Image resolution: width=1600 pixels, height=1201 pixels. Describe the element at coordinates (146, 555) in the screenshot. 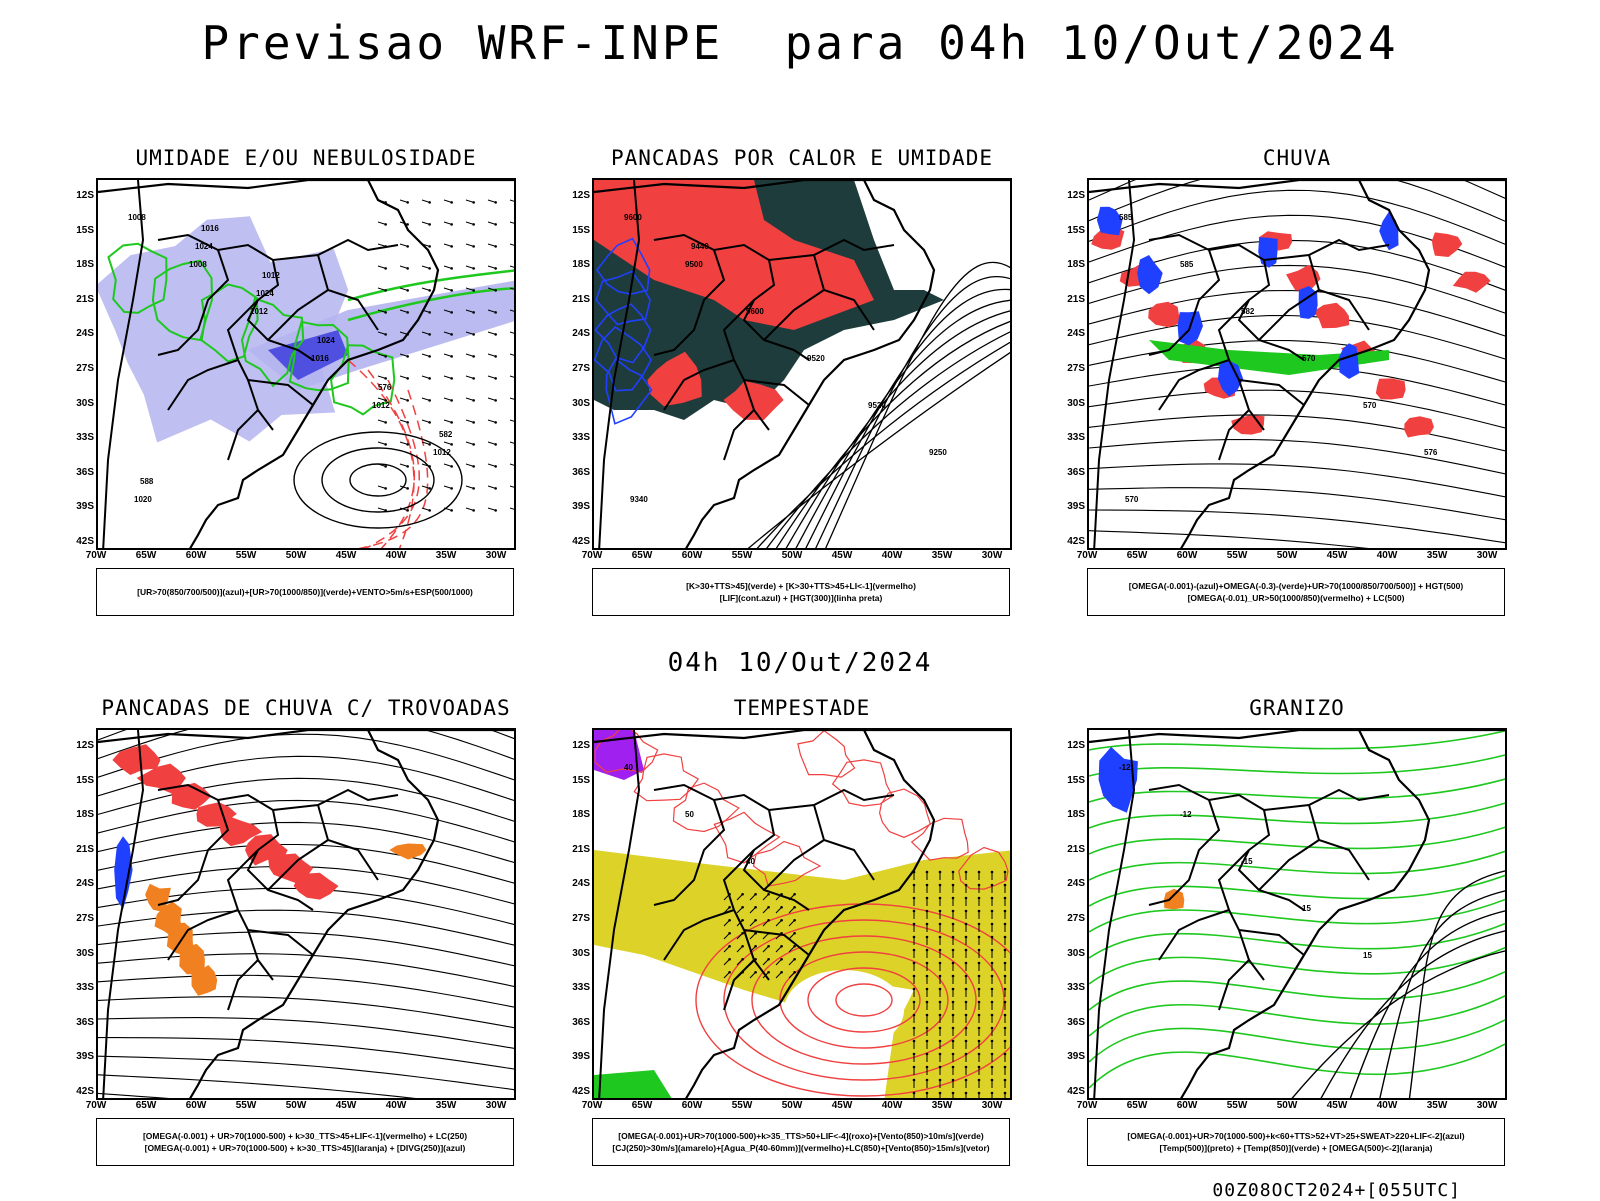

I see `longitude-label: 65W` at that location.